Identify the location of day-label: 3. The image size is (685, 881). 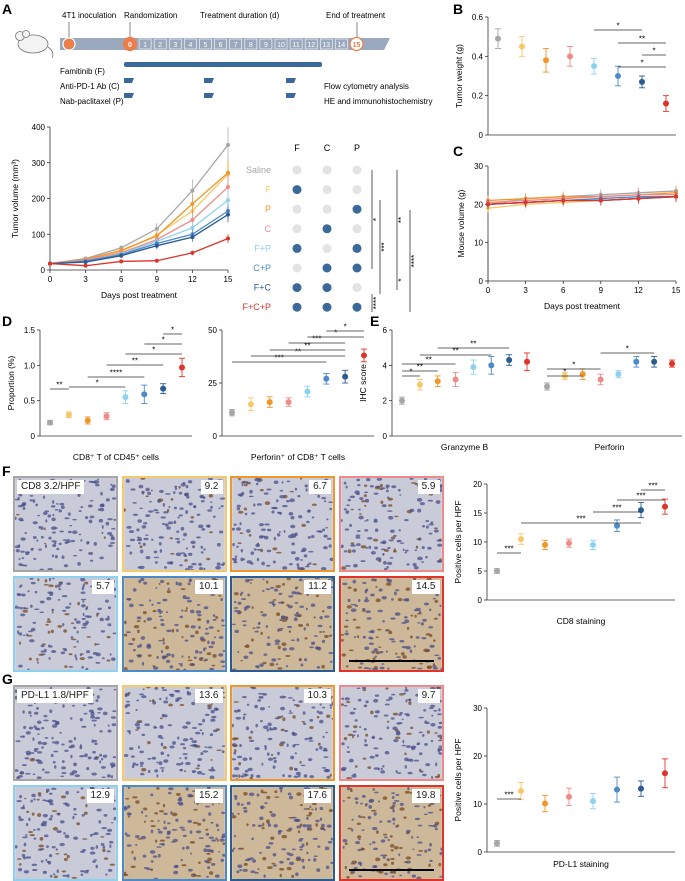
(175, 45).